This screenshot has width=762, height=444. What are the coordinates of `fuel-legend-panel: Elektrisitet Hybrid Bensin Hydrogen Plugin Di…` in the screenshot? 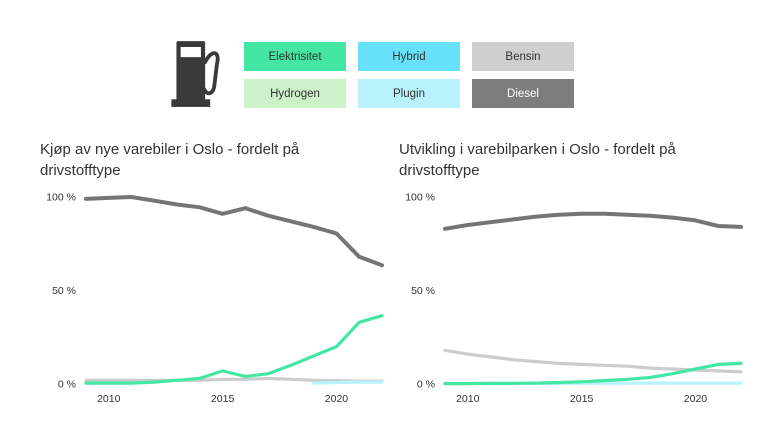 It's located at (371, 74).